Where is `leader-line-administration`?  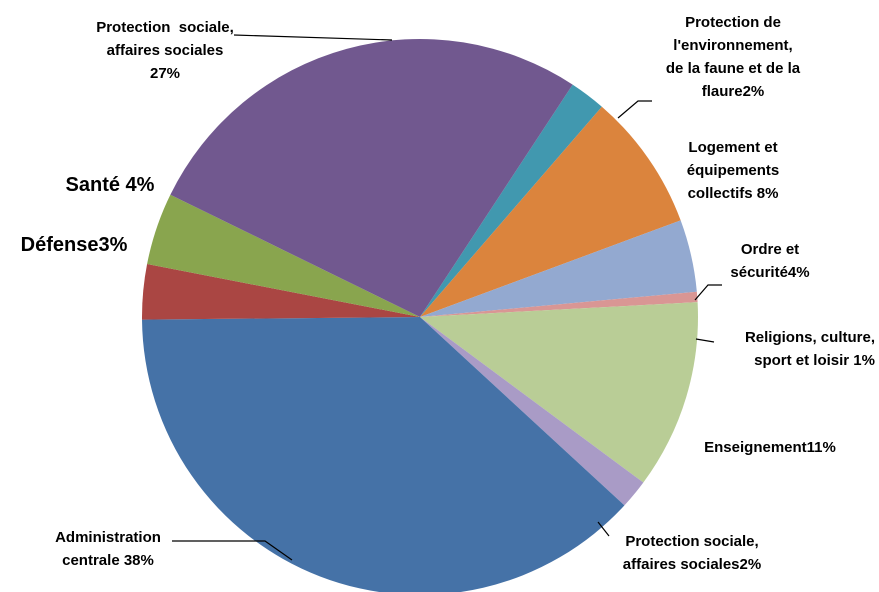
leader-line-administration is located at coordinates (232, 550).